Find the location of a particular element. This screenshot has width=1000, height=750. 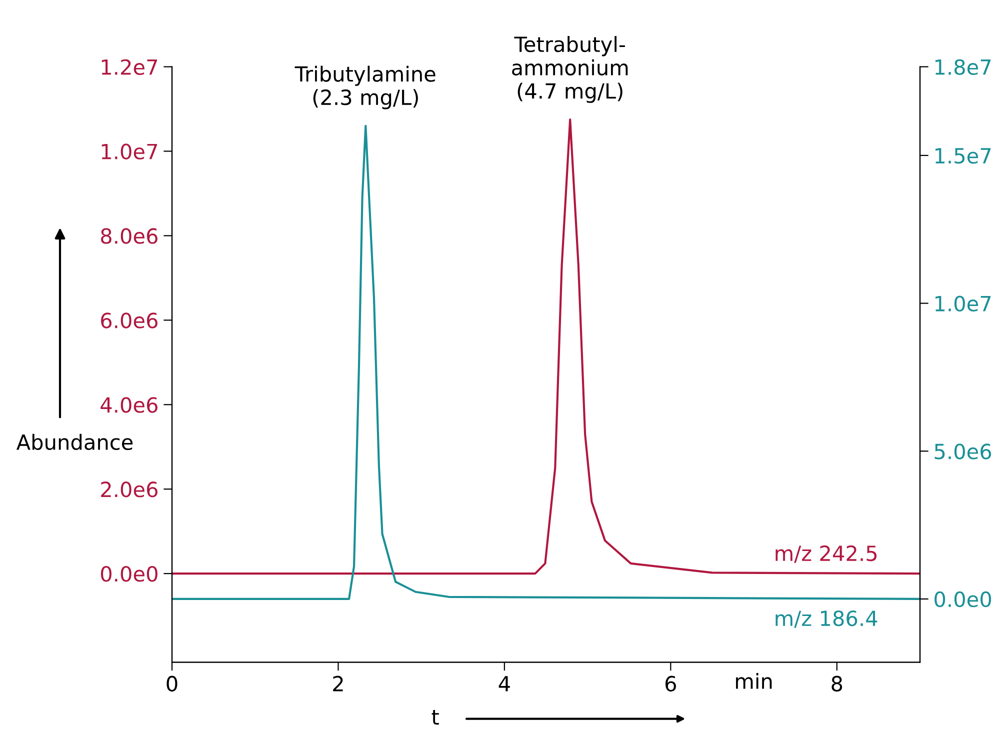

y-tick-label: 1.0e7 is located at coordinates (130, 152).